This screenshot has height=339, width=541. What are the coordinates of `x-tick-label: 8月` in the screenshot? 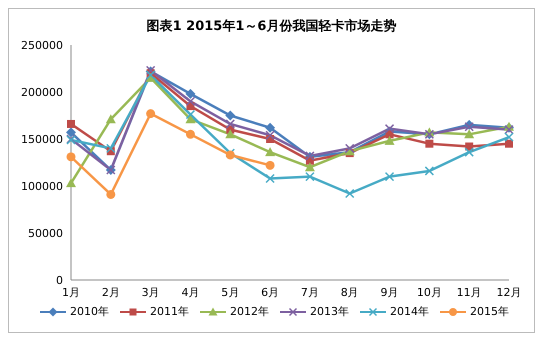 It's located at (349, 292).